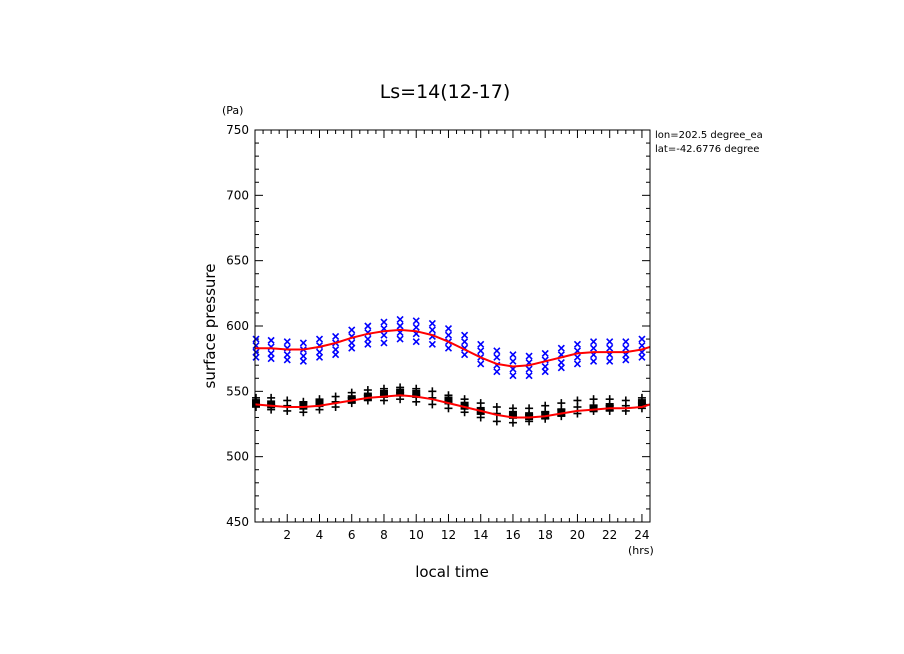  I want to click on x-tick-label: 12, so click(448, 535).